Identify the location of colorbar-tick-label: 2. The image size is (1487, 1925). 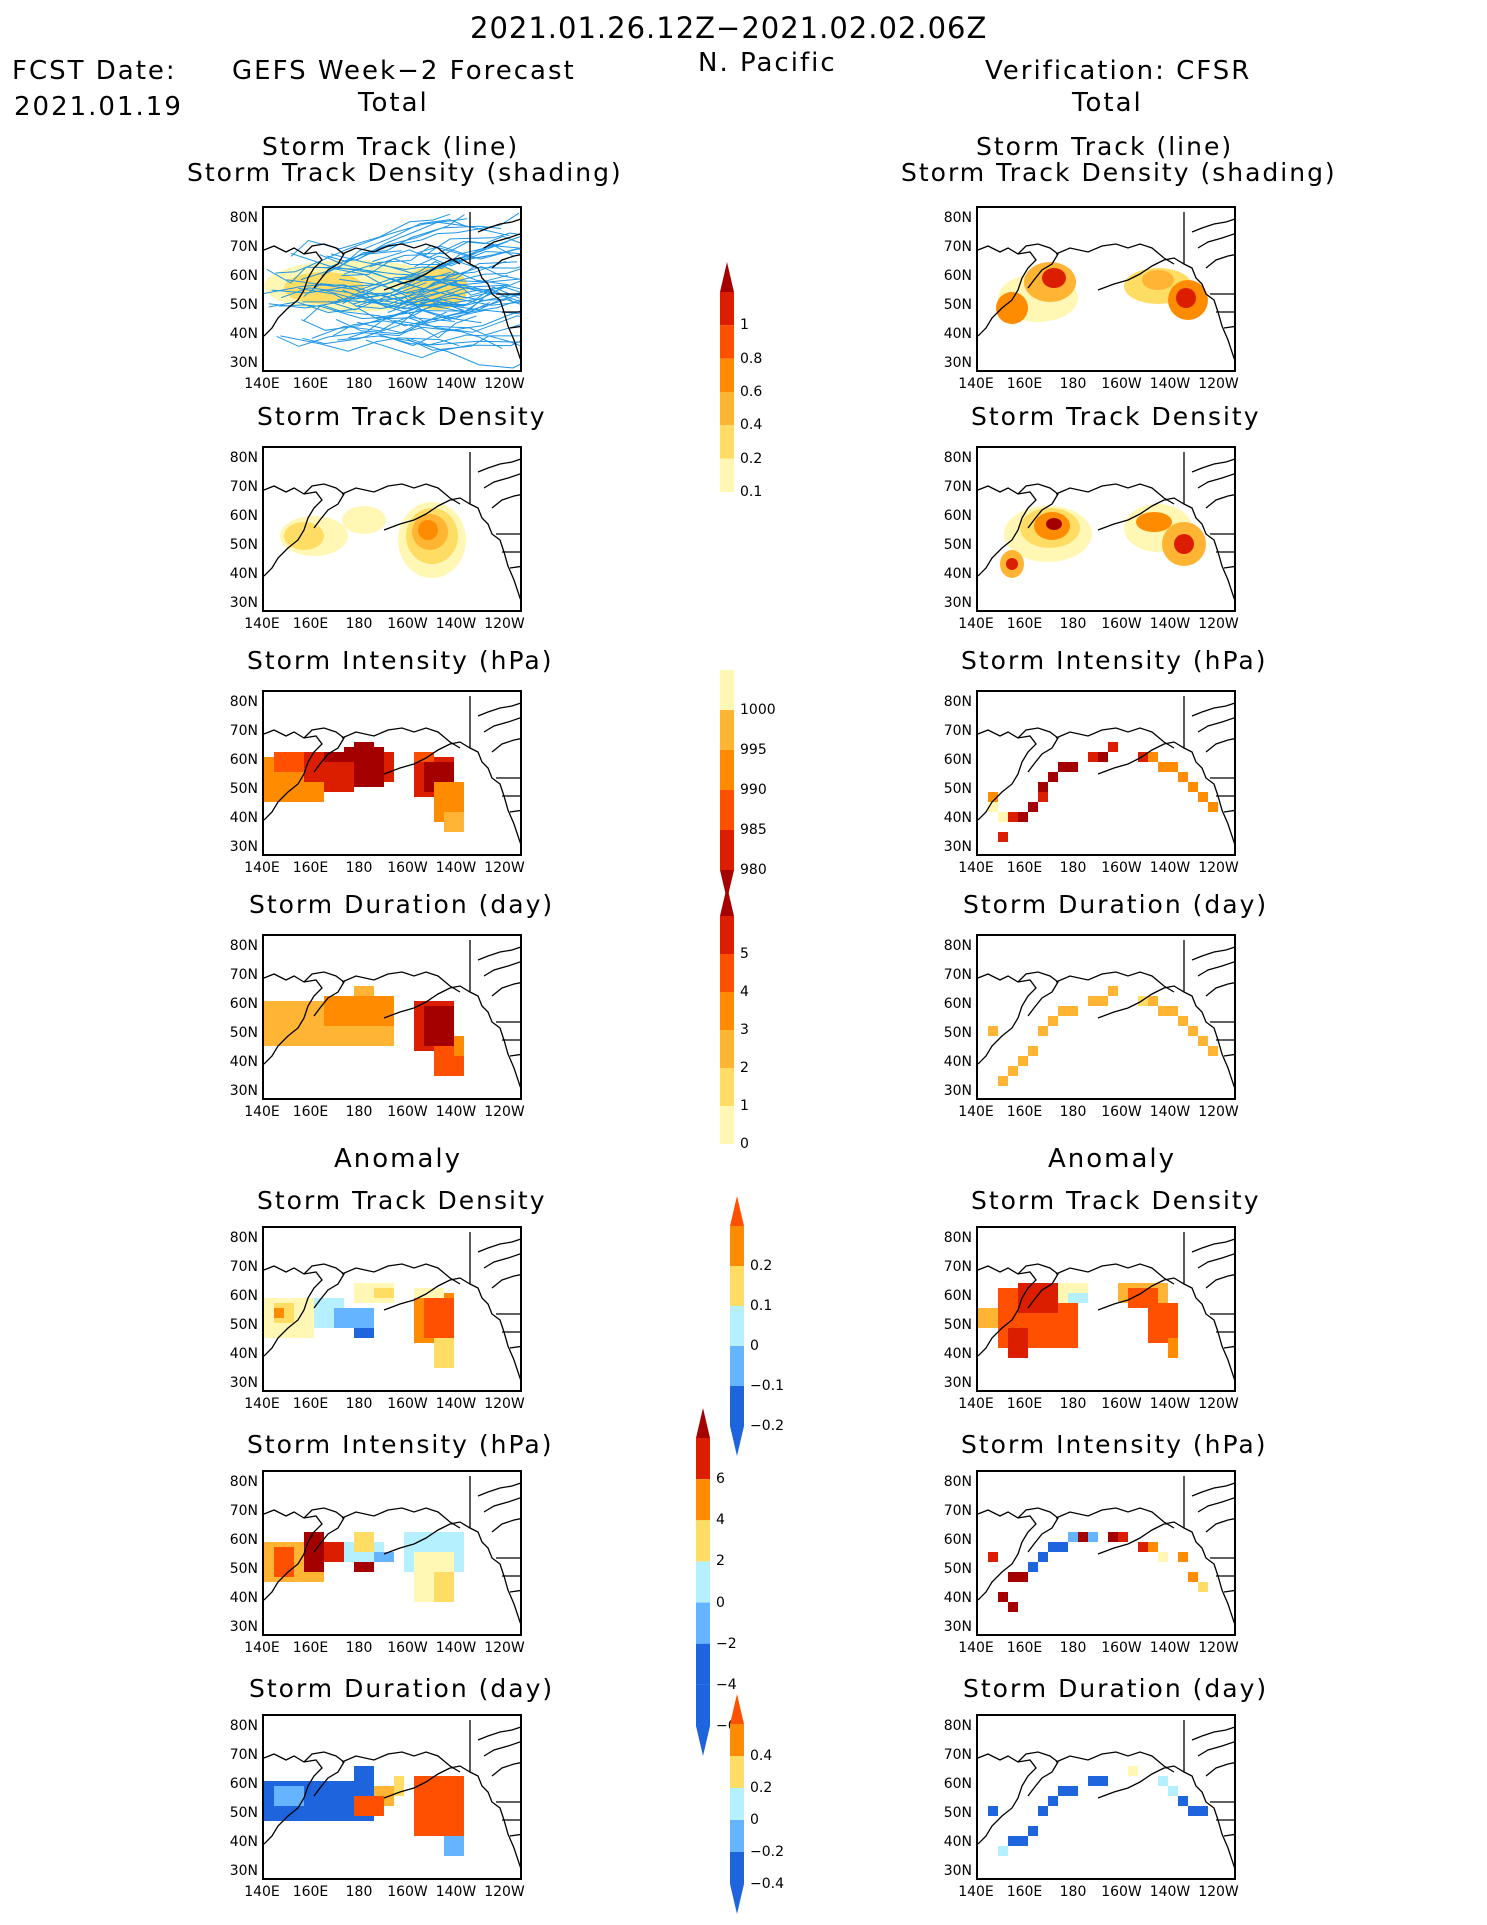
(744, 1068).